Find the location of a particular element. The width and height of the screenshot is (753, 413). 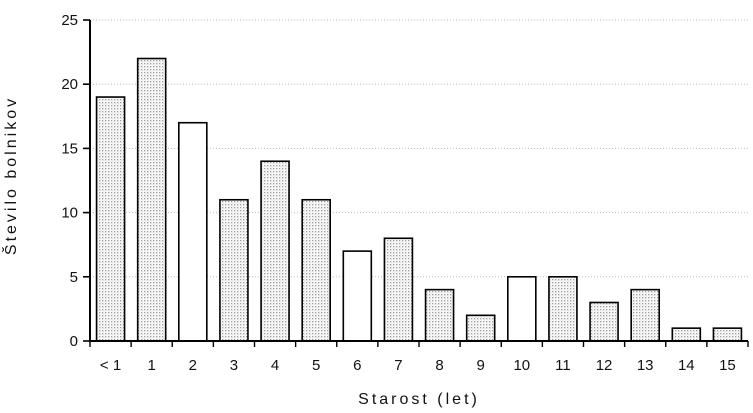

x-tick-label: 12 is located at coordinates (604, 365).